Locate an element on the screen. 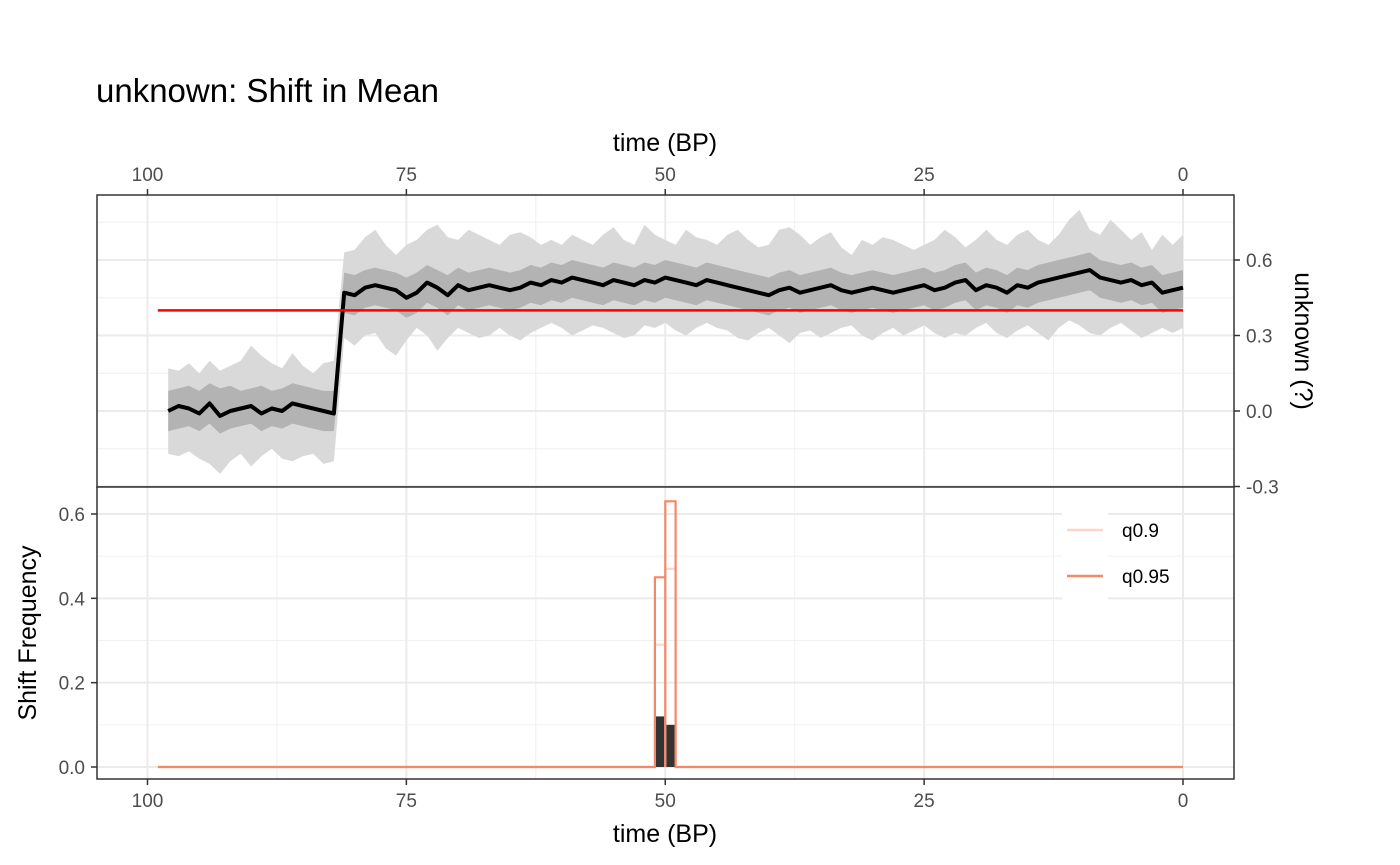 The height and width of the screenshot is (865, 1400). chart-title: unknown: Shift in Mean is located at coordinates (267, 90).